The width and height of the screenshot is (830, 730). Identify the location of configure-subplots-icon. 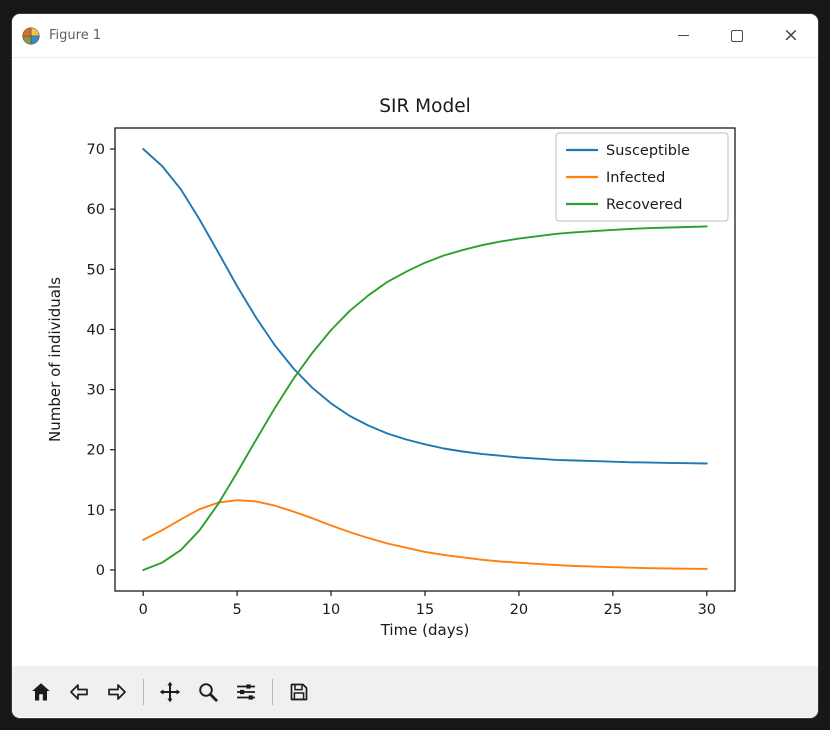
(246, 691).